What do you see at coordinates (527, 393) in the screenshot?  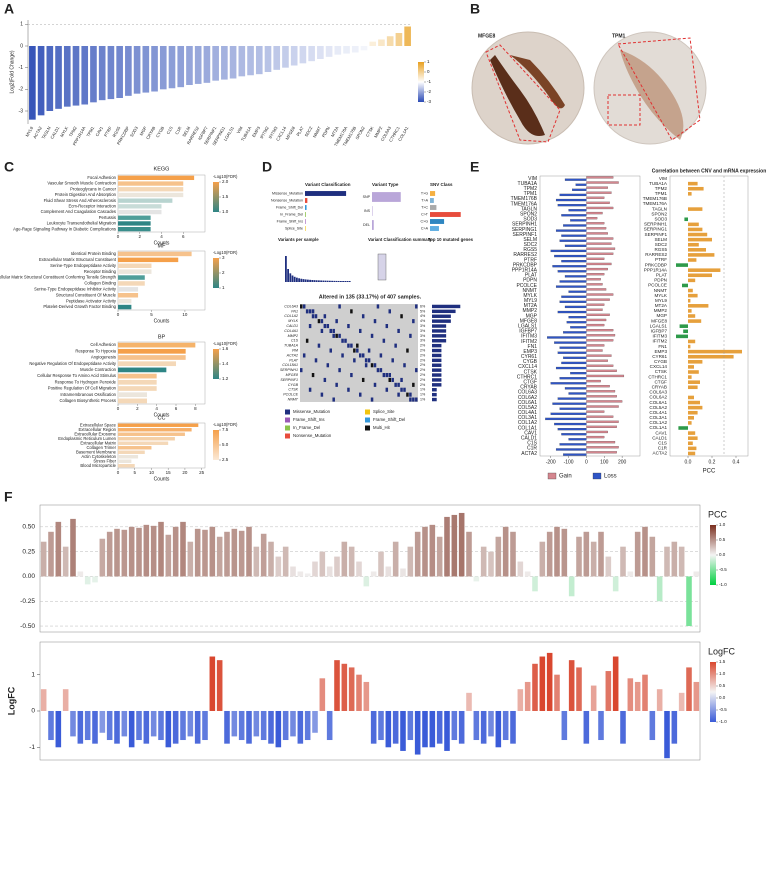 I see `gene-label: COL6A3` at bounding box center [527, 393].